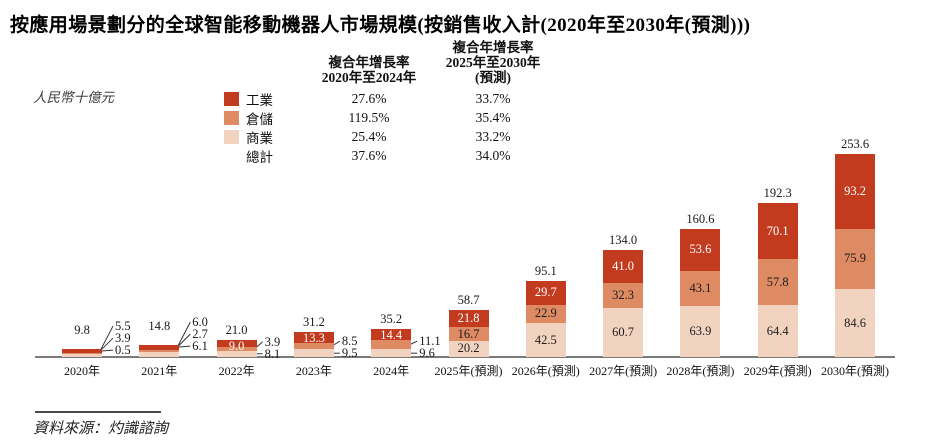 The width and height of the screenshot is (937, 448). I want to click on x-axis-label: 2023年, so click(313, 371).